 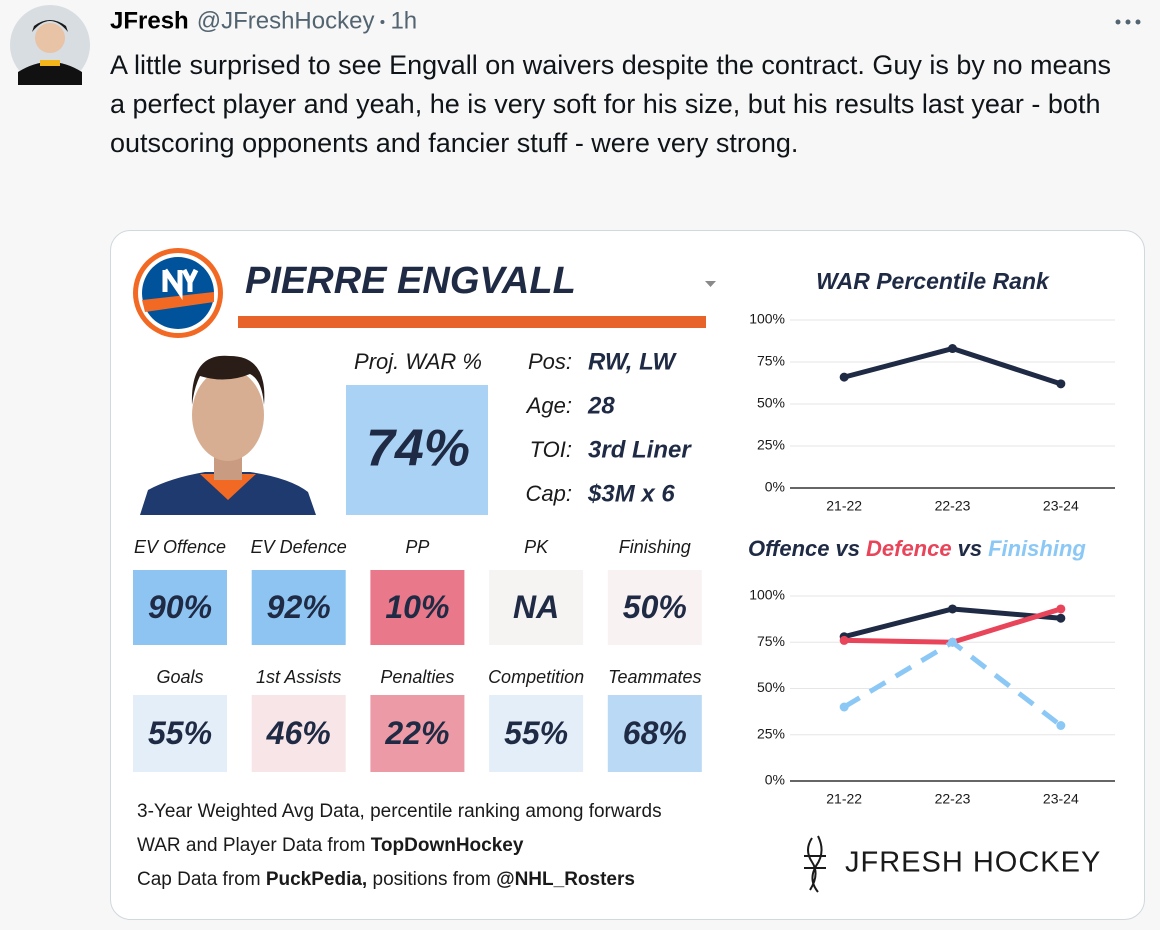 What do you see at coordinates (549, 493) in the screenshot?
I see `info-label: Cap:` at bounding box center [549, 493].